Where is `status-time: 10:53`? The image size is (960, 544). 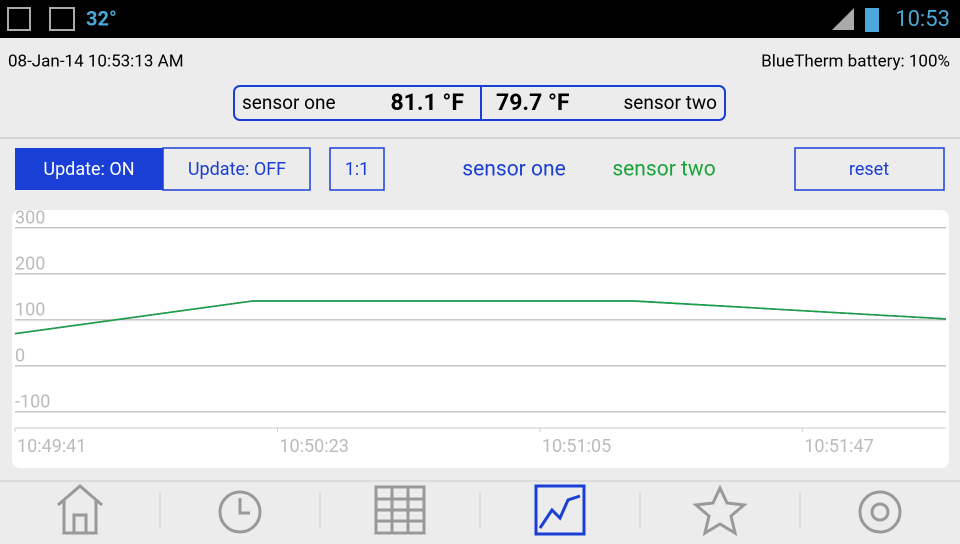 status-time: 10:53 is located at coordinates (922, 19).